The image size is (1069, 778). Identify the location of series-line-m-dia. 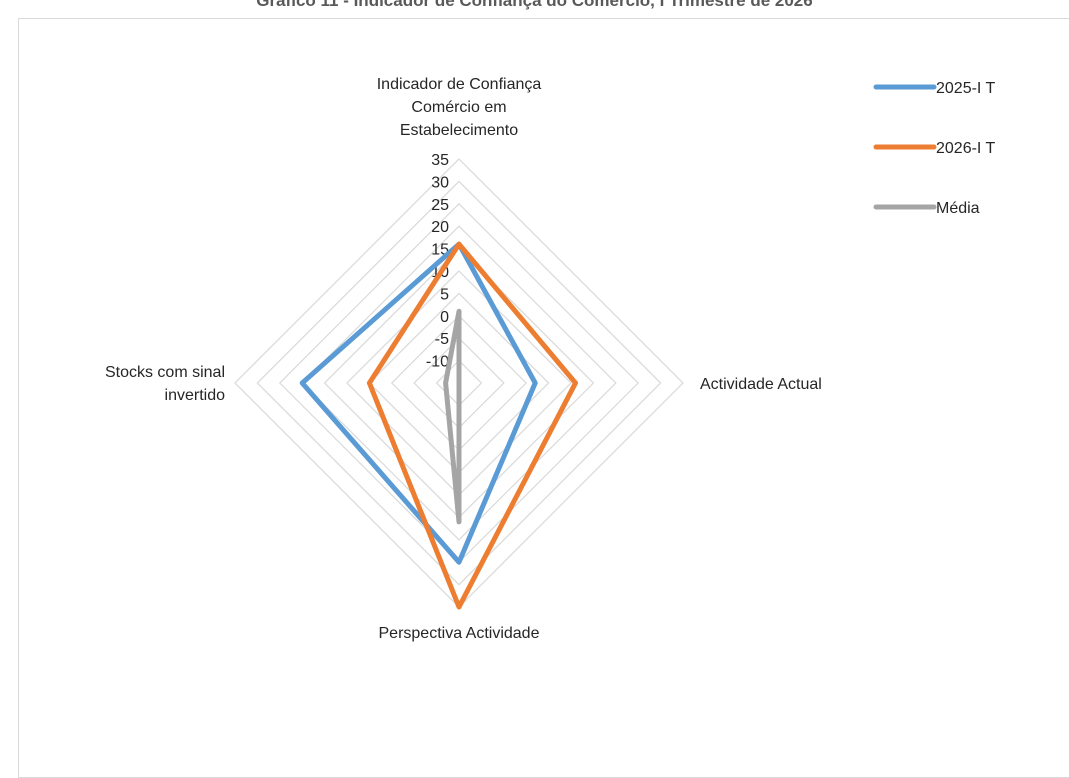
(452, 416).